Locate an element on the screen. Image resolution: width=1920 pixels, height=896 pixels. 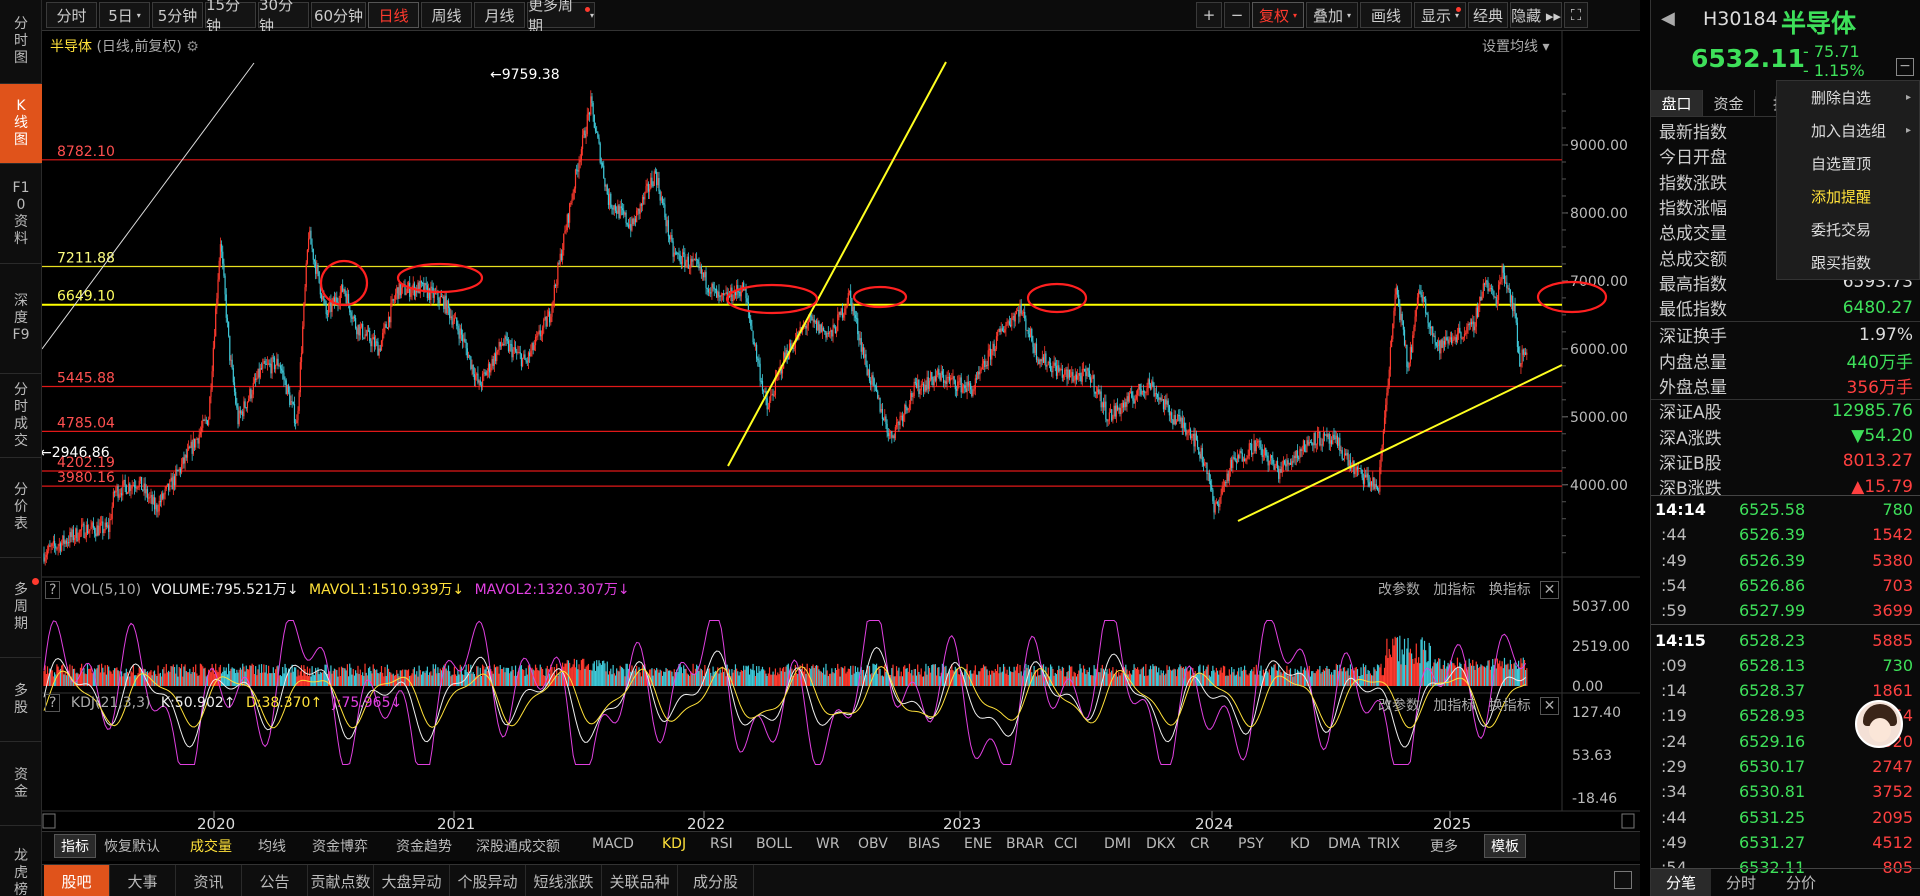
nav-item-9: 龙虎榜 is located at coordinates (21, 861).